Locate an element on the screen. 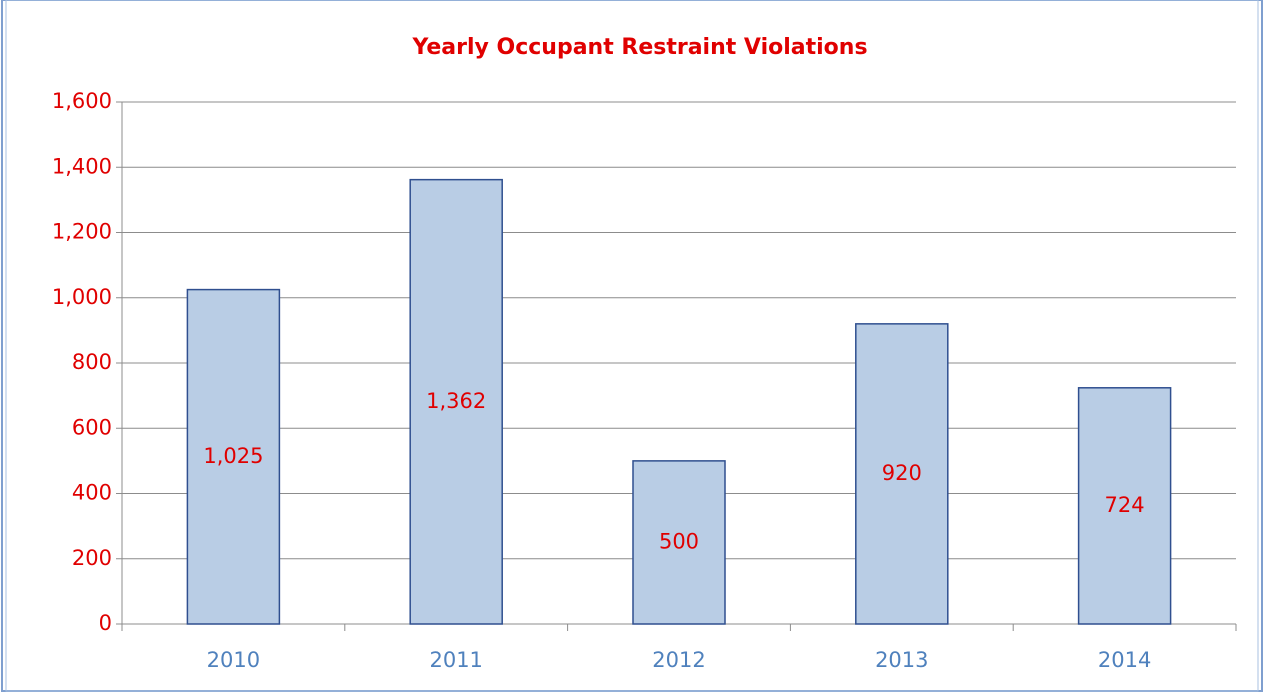 This screenshot has width=1265, height=692. x-tick-label: 2010 is located at coordinates (233, 660).